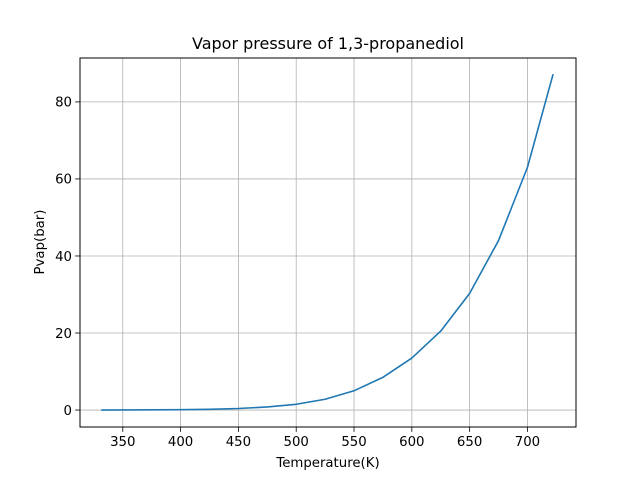 This screenshot has height=480, width=640. Describe the element at coordinates (469, 442) in the screenshot. I see `x-tick-label: 650` at that location.